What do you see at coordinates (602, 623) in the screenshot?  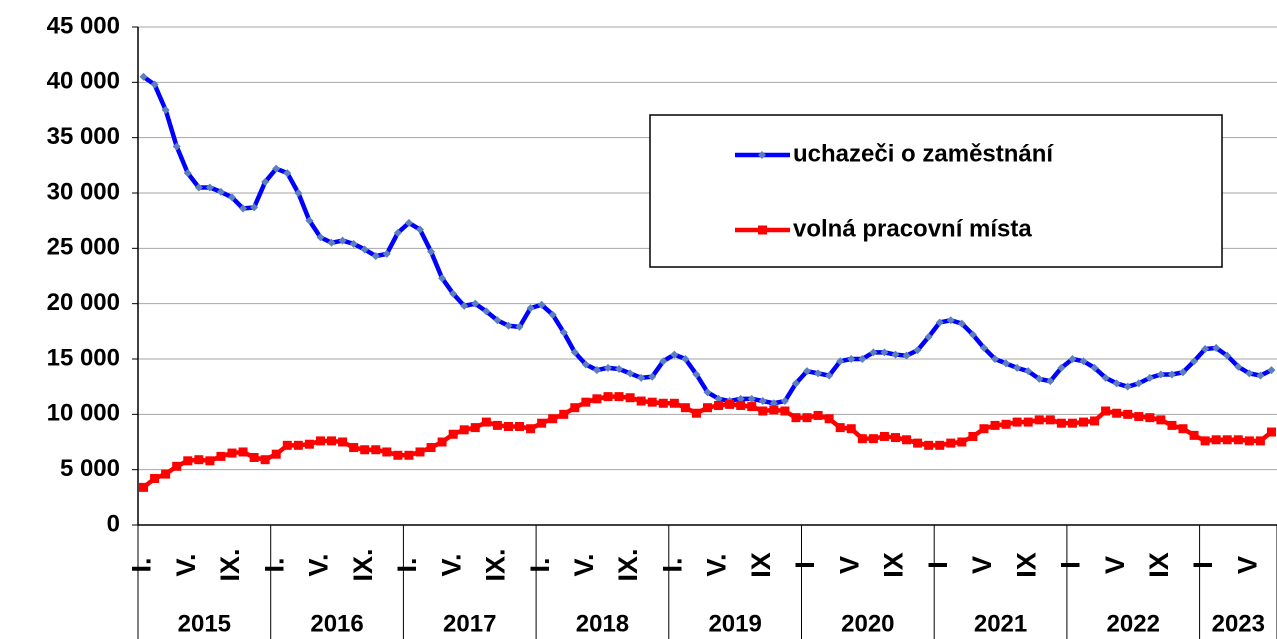 I see `year-label: 2018` at bounding box center [602, 623].